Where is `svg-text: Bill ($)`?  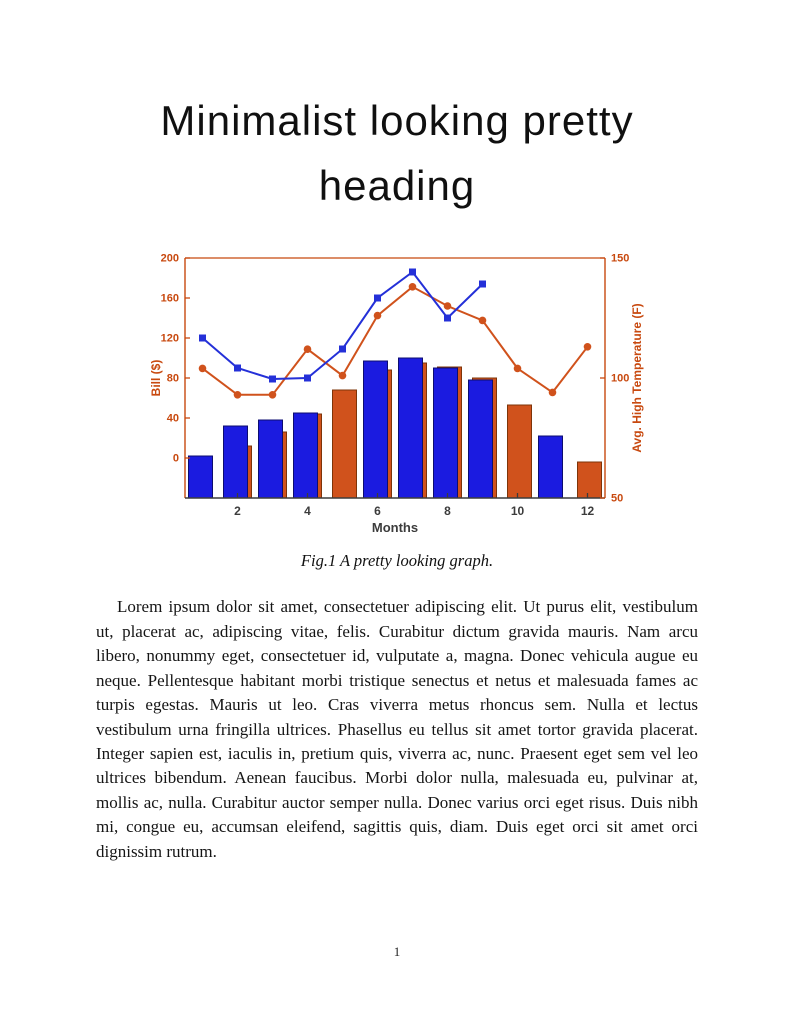 svg-text: Bill ($) is located at coordinates (156, 378).